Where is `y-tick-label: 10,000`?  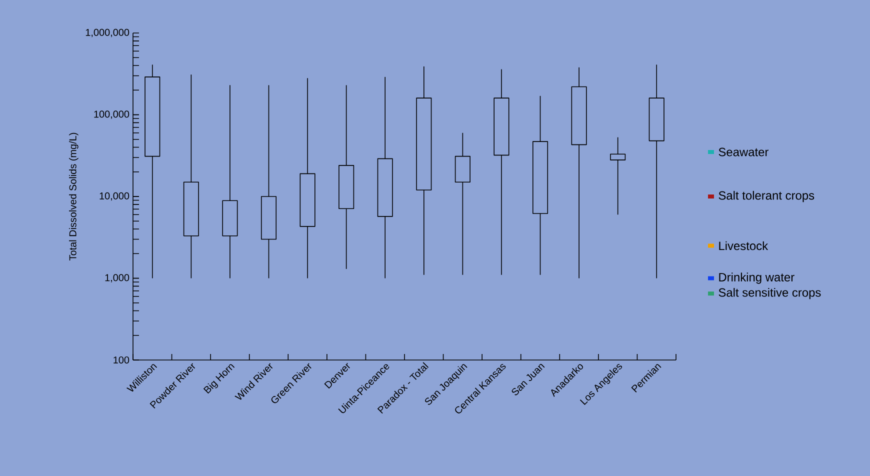
y-tick-label: 10,000 is located at coordinates (115, 196).